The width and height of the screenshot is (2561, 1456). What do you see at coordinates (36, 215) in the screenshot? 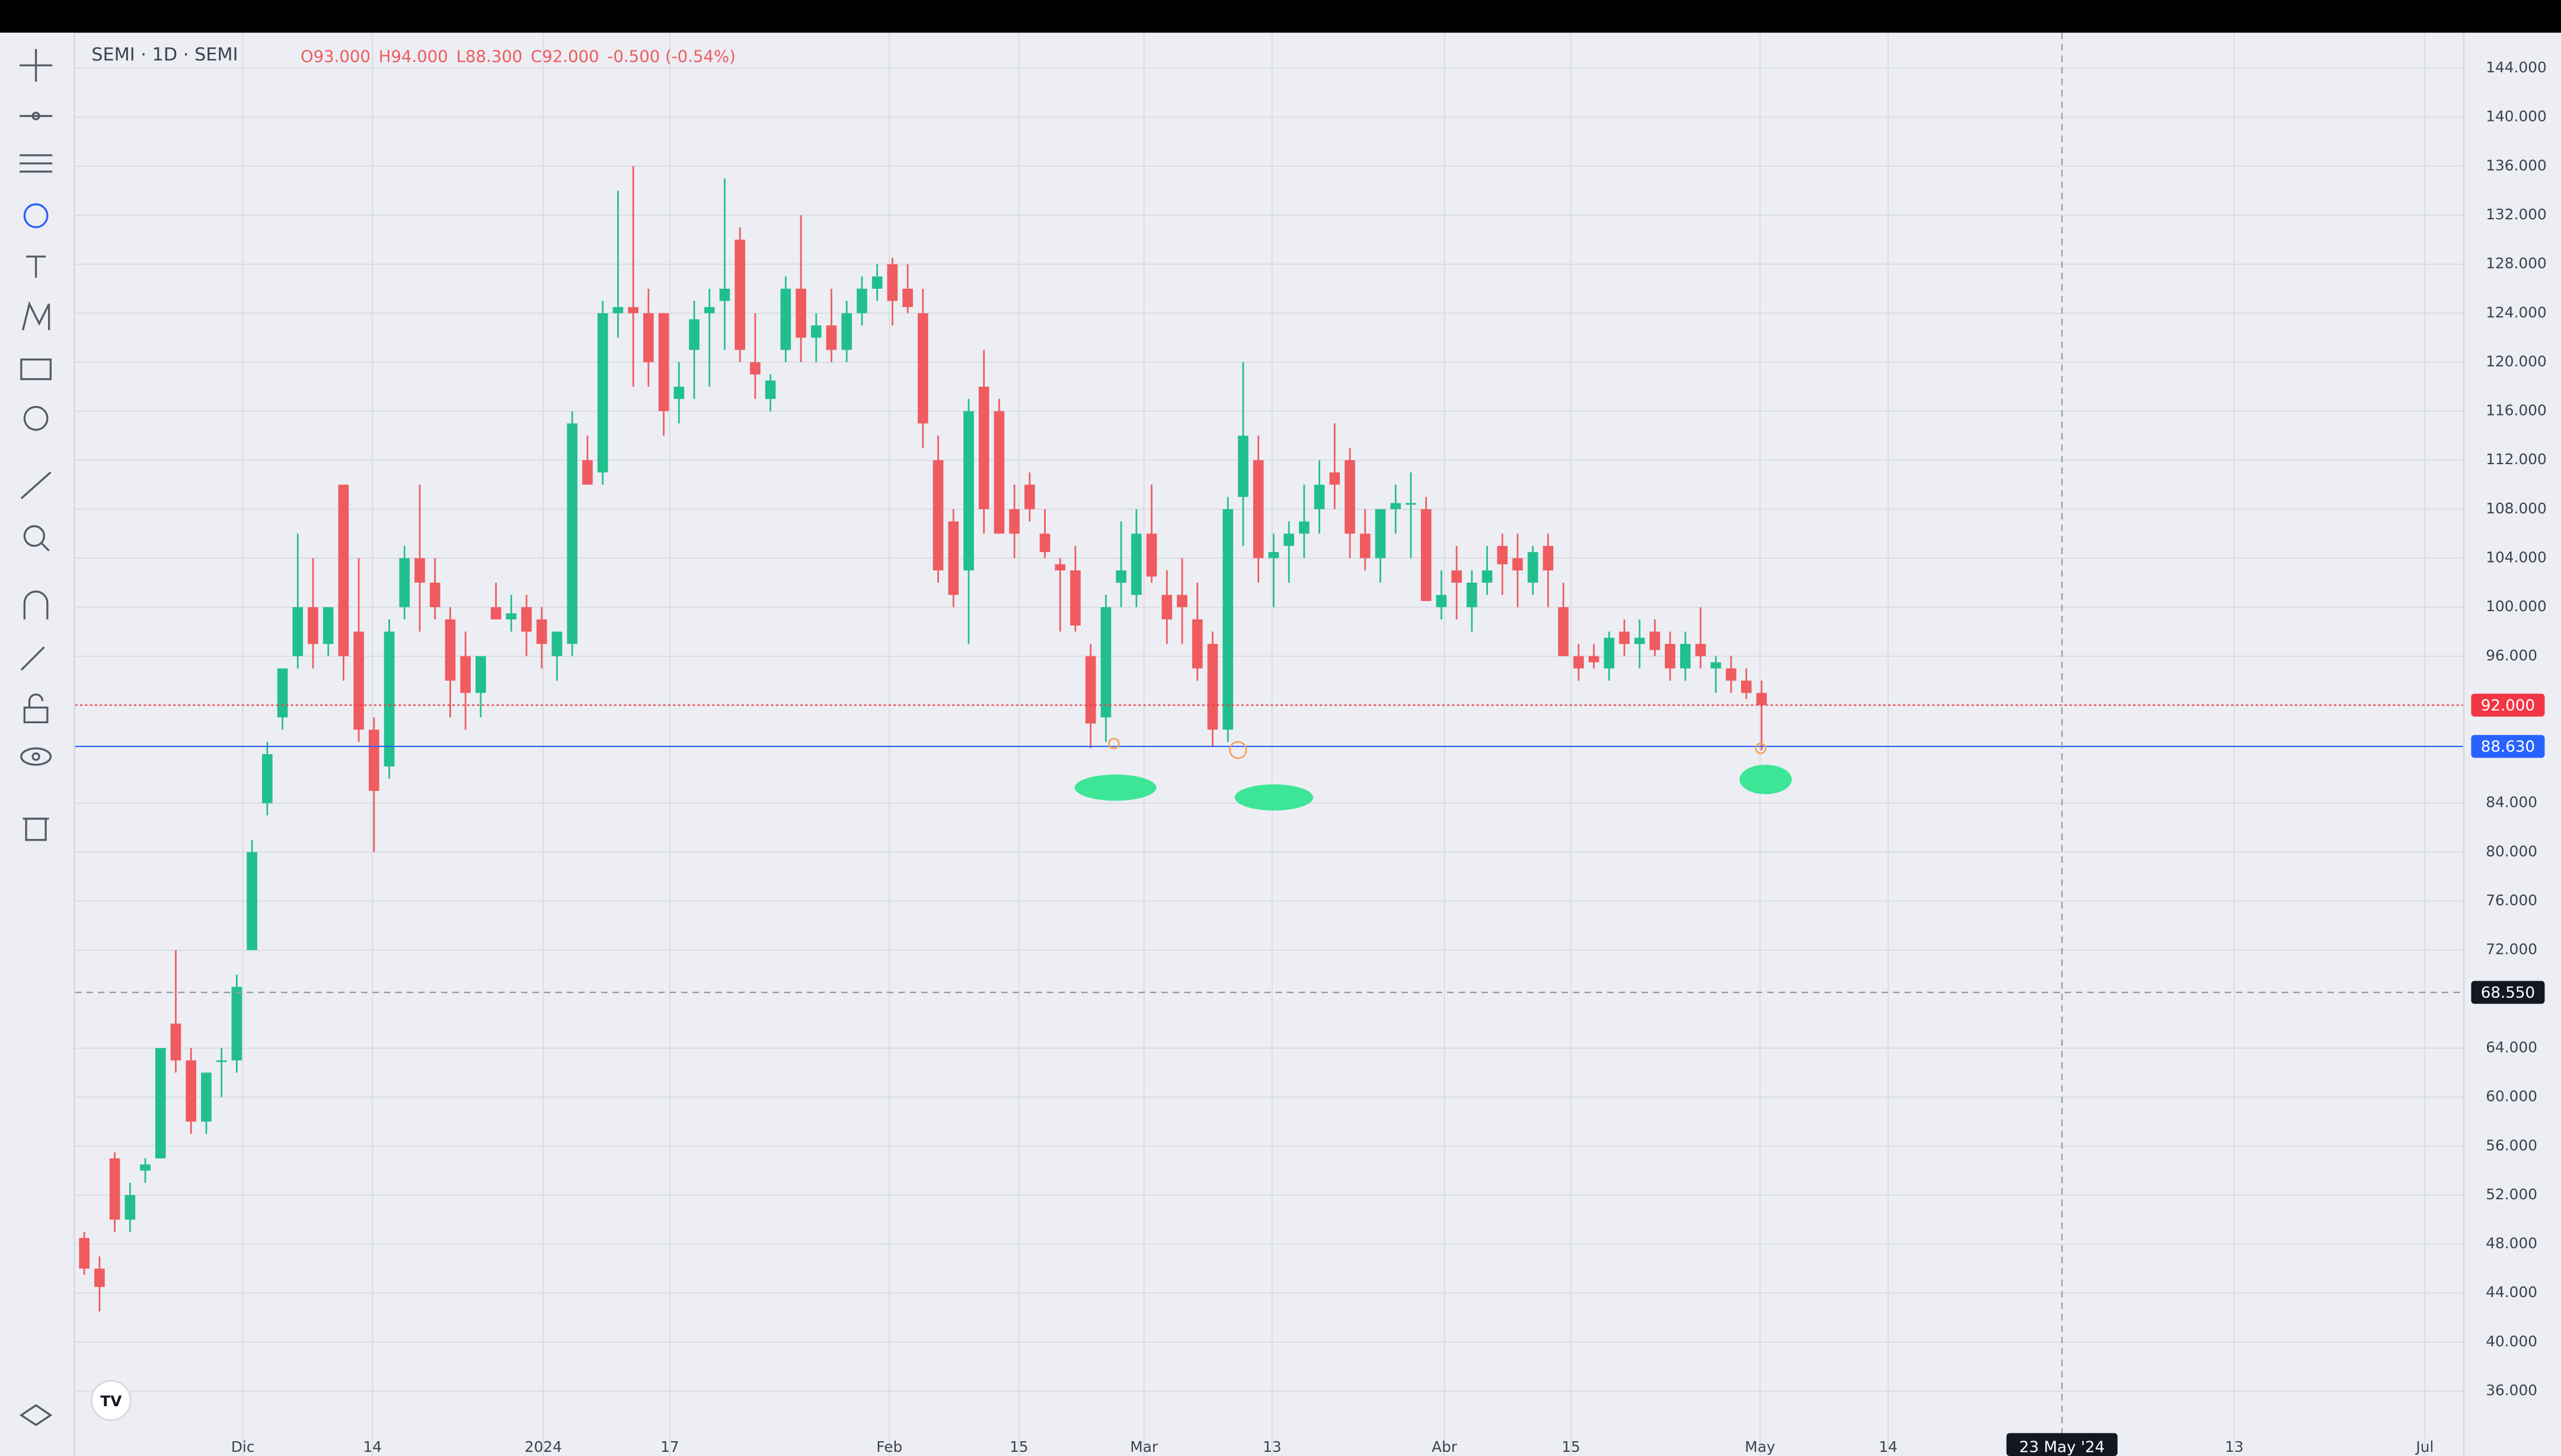
I see `tool-pattern` at bounding box center [36, 215].